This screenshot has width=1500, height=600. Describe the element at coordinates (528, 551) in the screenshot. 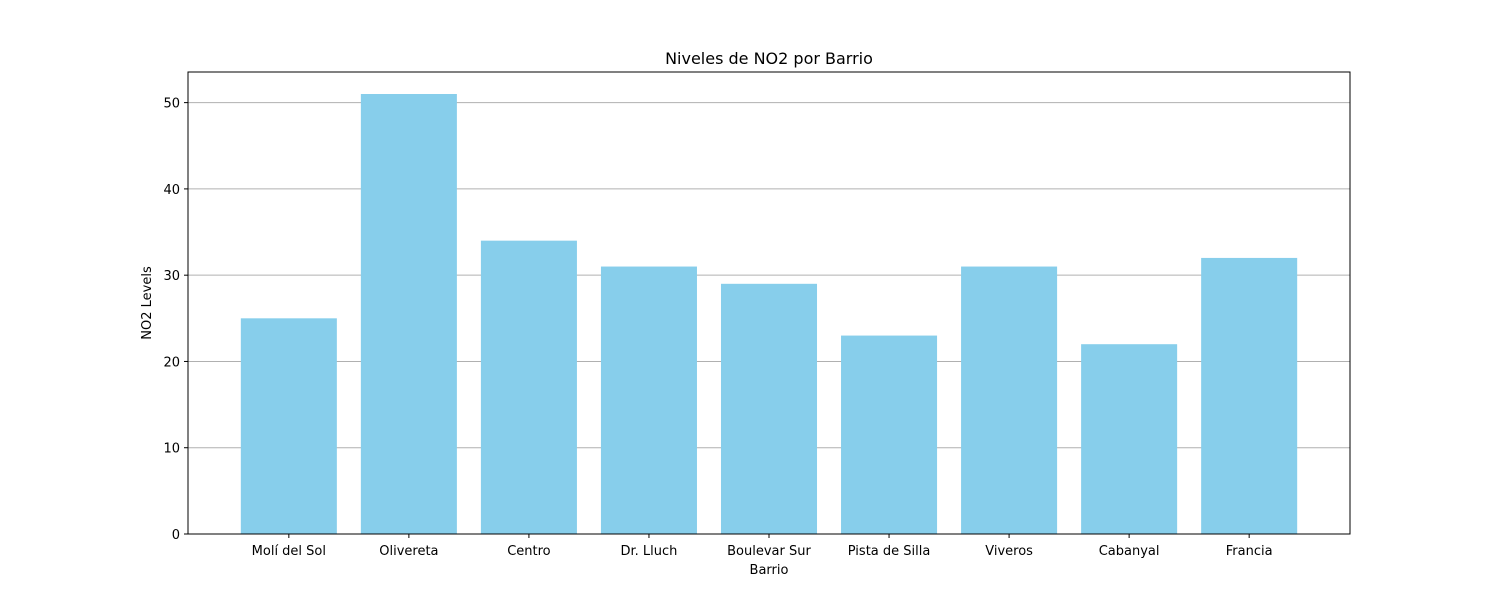

I see `x-tick-label: Centro` at that location.